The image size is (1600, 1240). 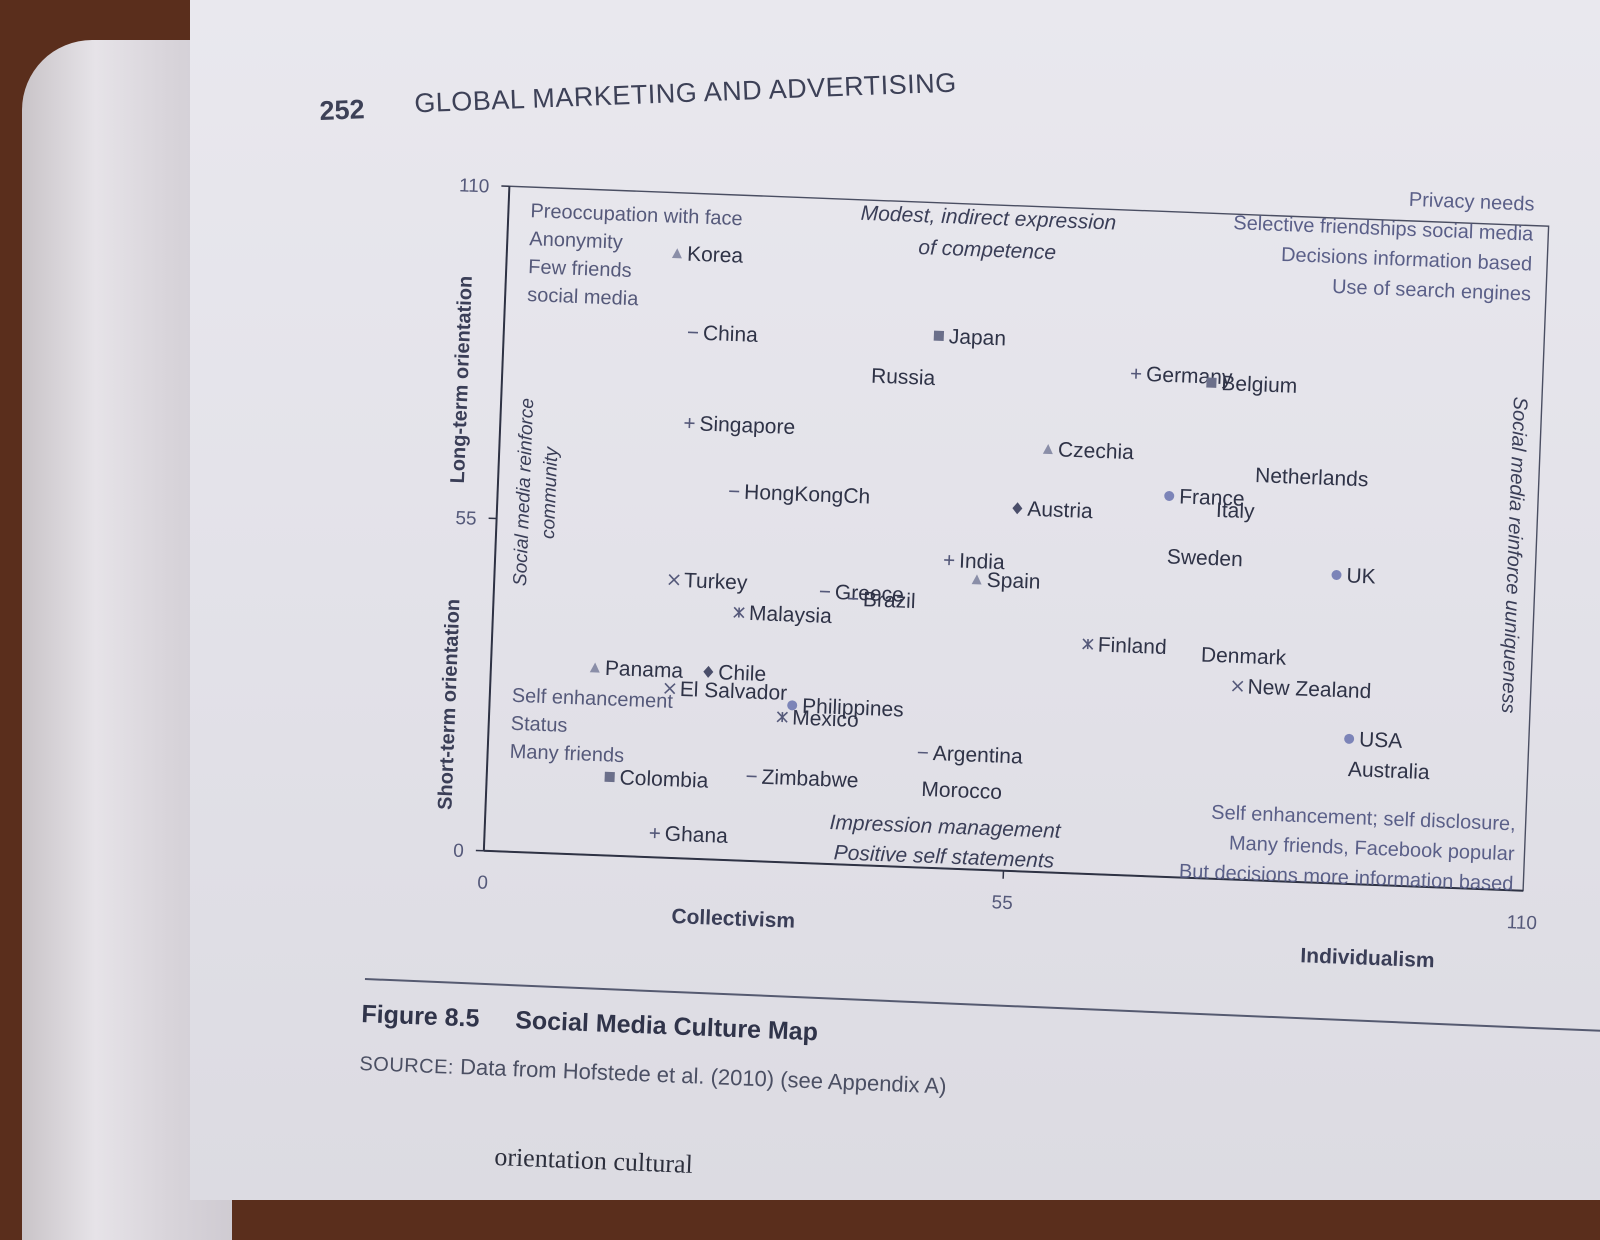 I want to click on point-label: Singapore, so click(x=747, y=425).